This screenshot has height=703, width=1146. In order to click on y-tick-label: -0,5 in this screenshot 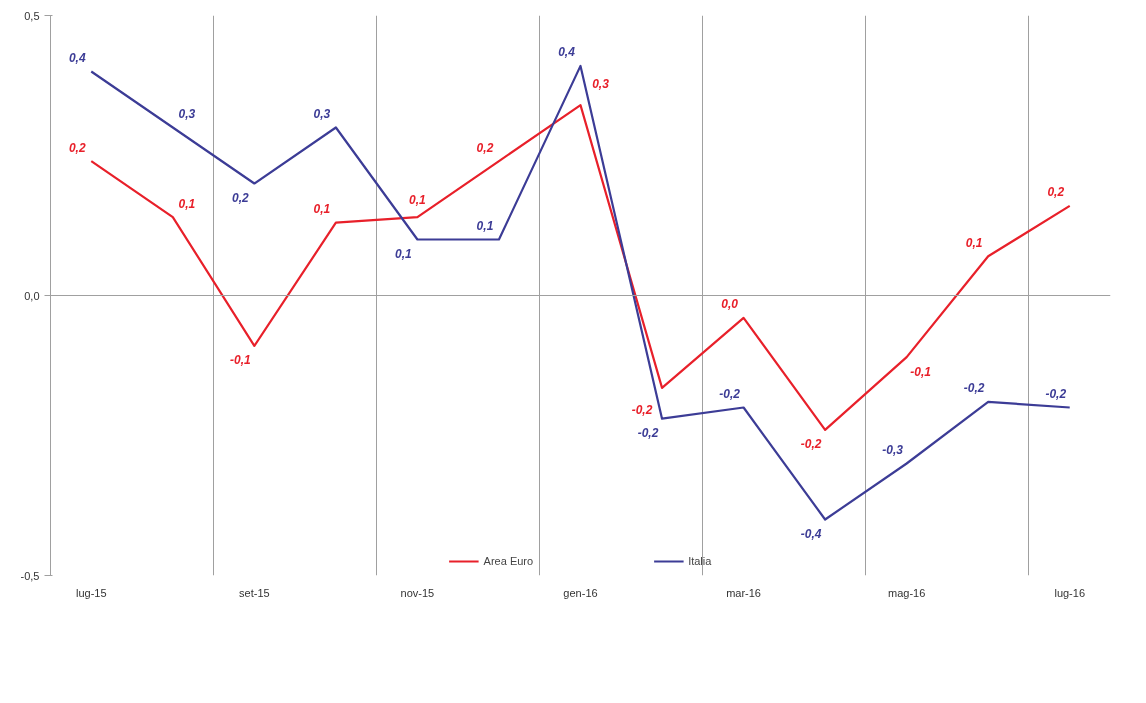, I will do `click(30, 575)`.